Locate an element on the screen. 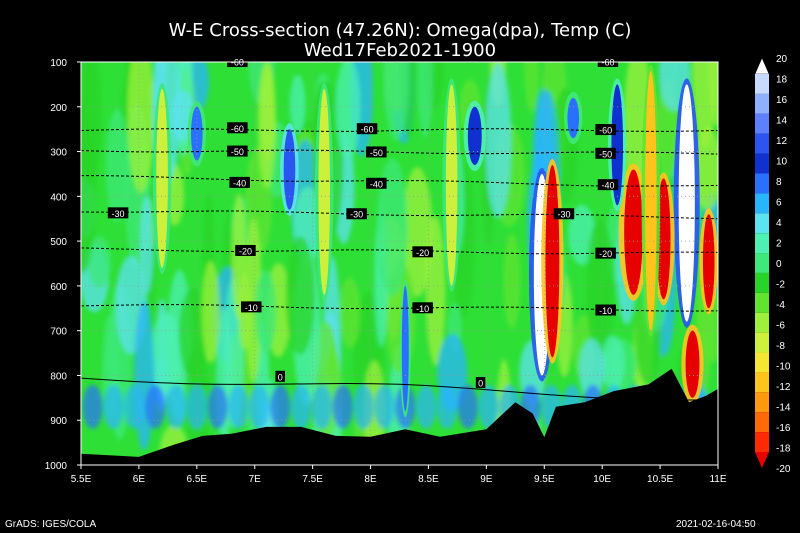 This screenshot has width=800, height=533. y-tick-label: 100 is located at coordinates (58, 63).